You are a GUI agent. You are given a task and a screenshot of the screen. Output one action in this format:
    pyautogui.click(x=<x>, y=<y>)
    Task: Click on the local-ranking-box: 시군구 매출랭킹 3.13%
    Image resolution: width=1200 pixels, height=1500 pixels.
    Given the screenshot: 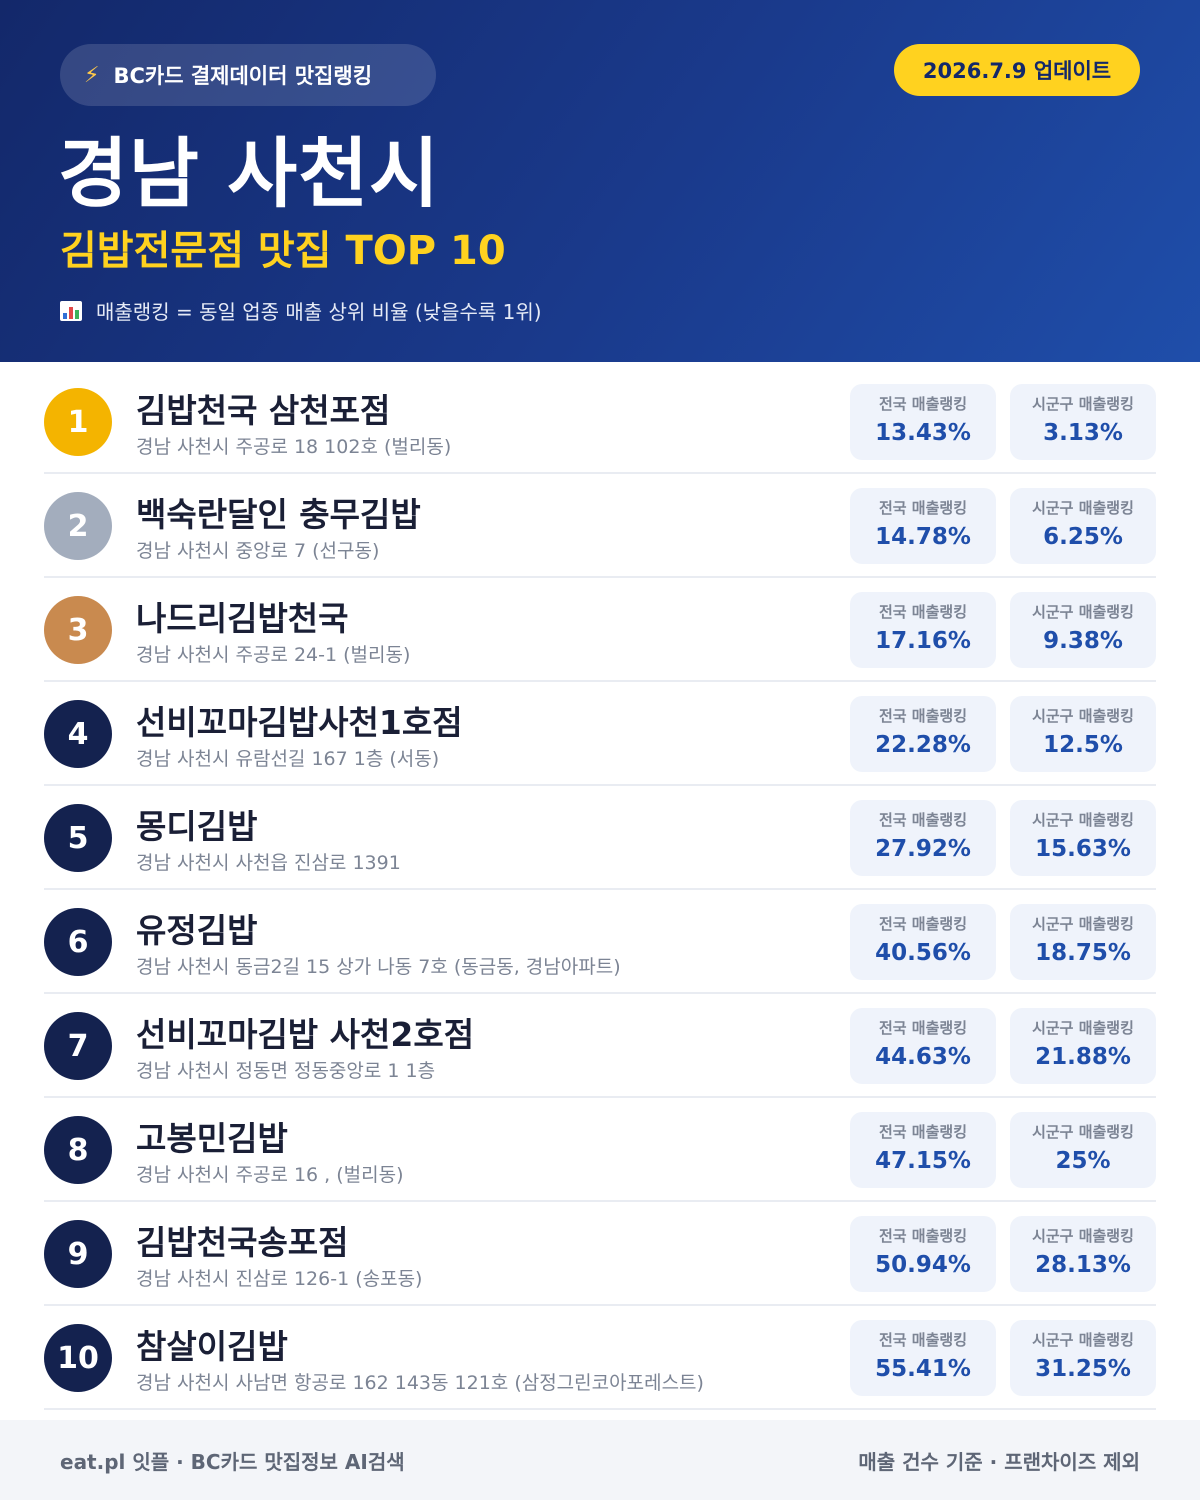 What is the action you would take?
    pyautogui.click(x=1083, y=422)
    